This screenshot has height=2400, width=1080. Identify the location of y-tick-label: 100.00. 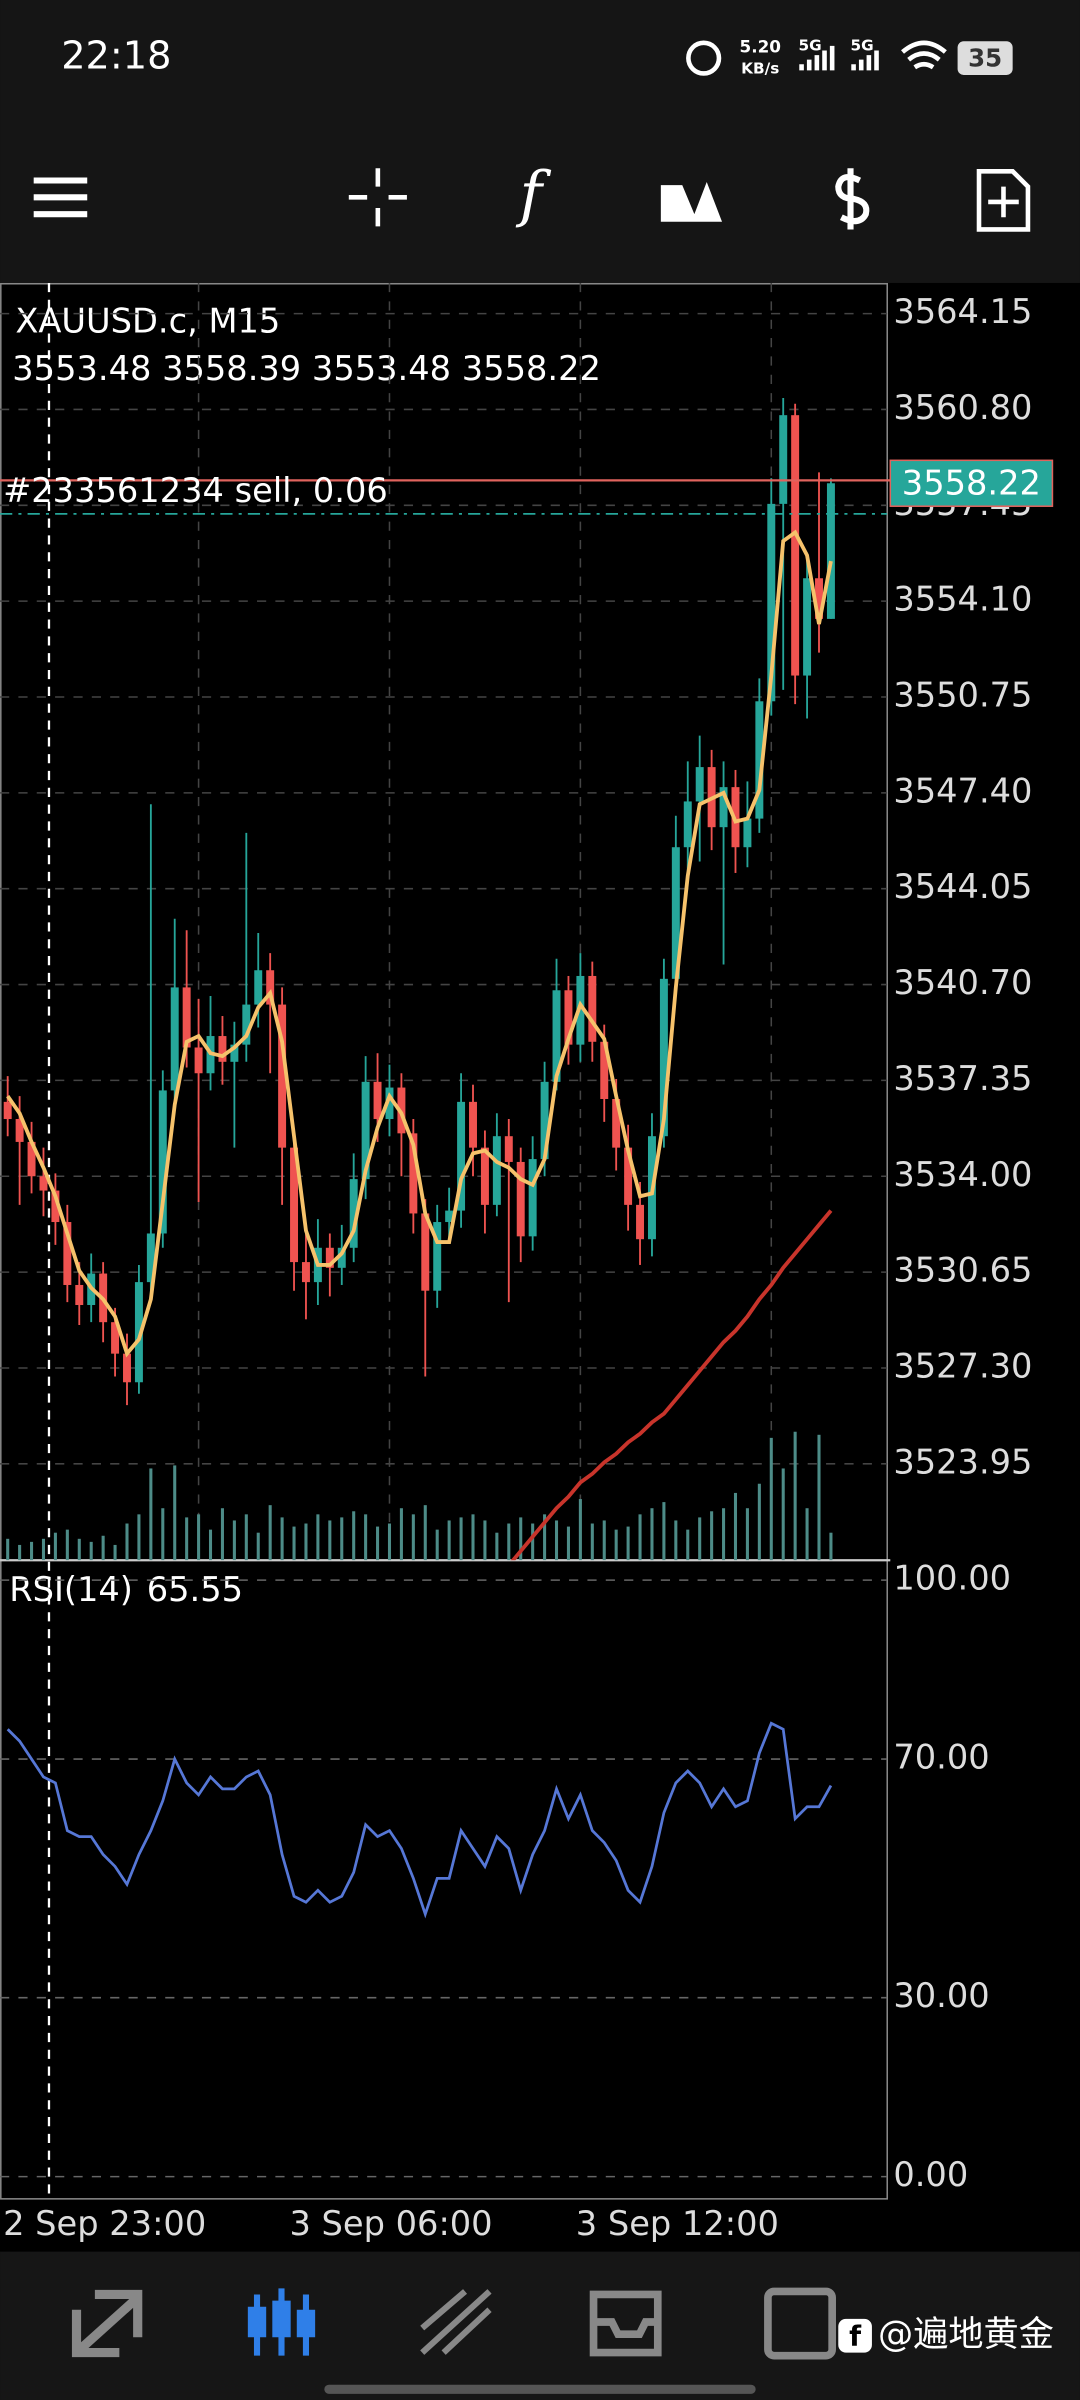
(952, 1578).